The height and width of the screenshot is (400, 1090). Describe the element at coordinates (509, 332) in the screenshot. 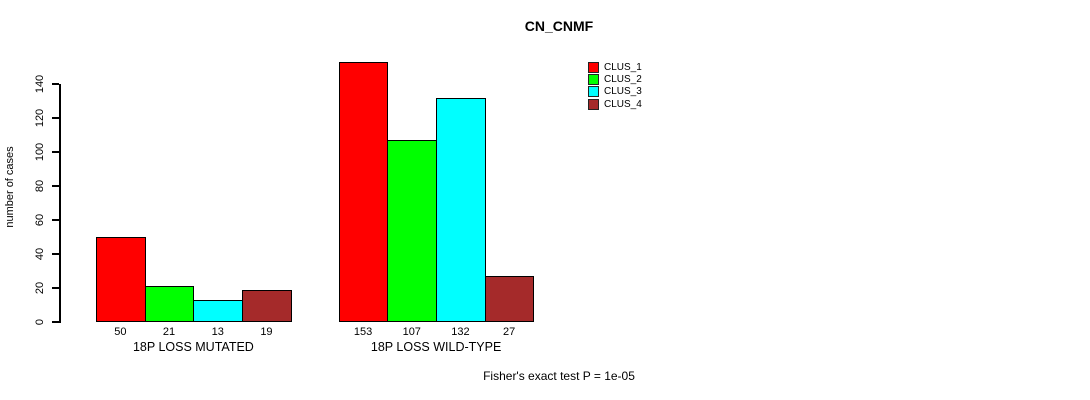

I see `bar-value-label: 27` at that location.